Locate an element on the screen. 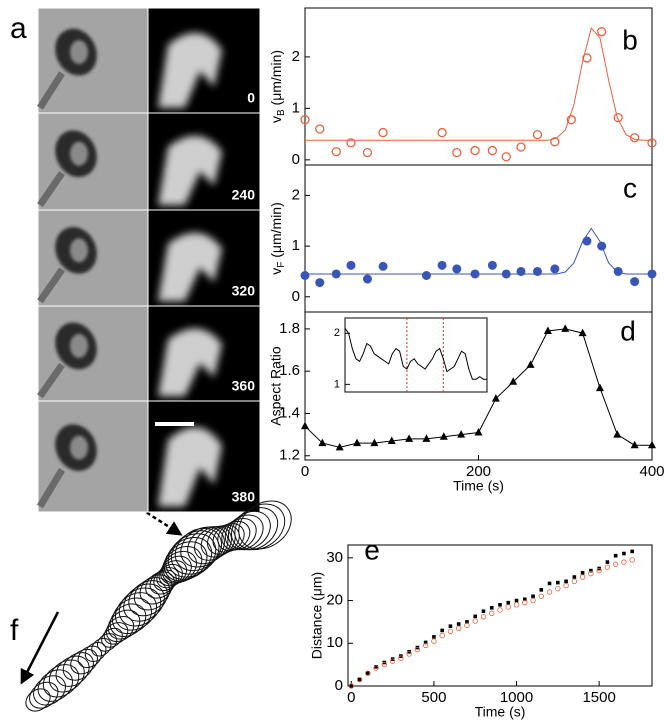 This screenshot has width=664, height=721. series-line is located at coordinates (478, 251).